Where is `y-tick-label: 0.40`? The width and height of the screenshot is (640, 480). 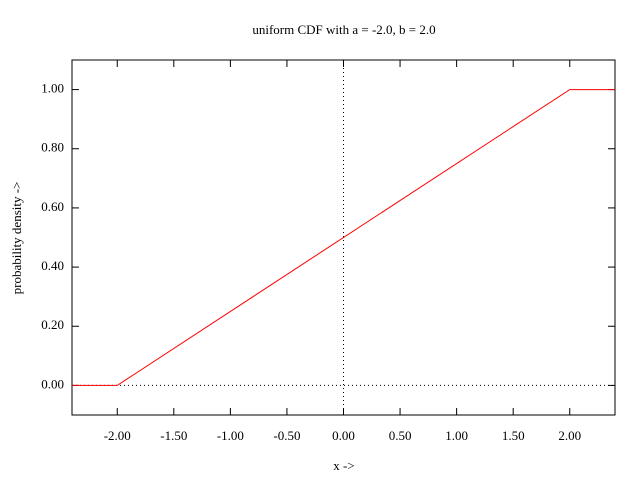
y-tick-label: 0.40 is located at coordinates (52, 265).